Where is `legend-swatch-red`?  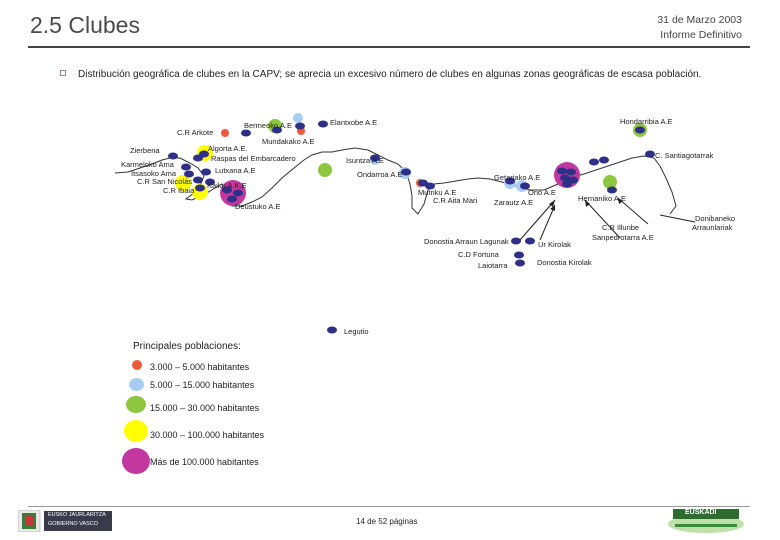
legend-swatch-red is located at coordinates (137, 365).